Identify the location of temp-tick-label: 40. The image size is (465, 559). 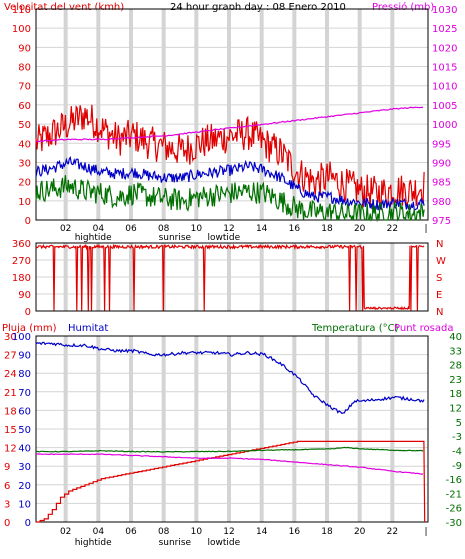
(455, 337).